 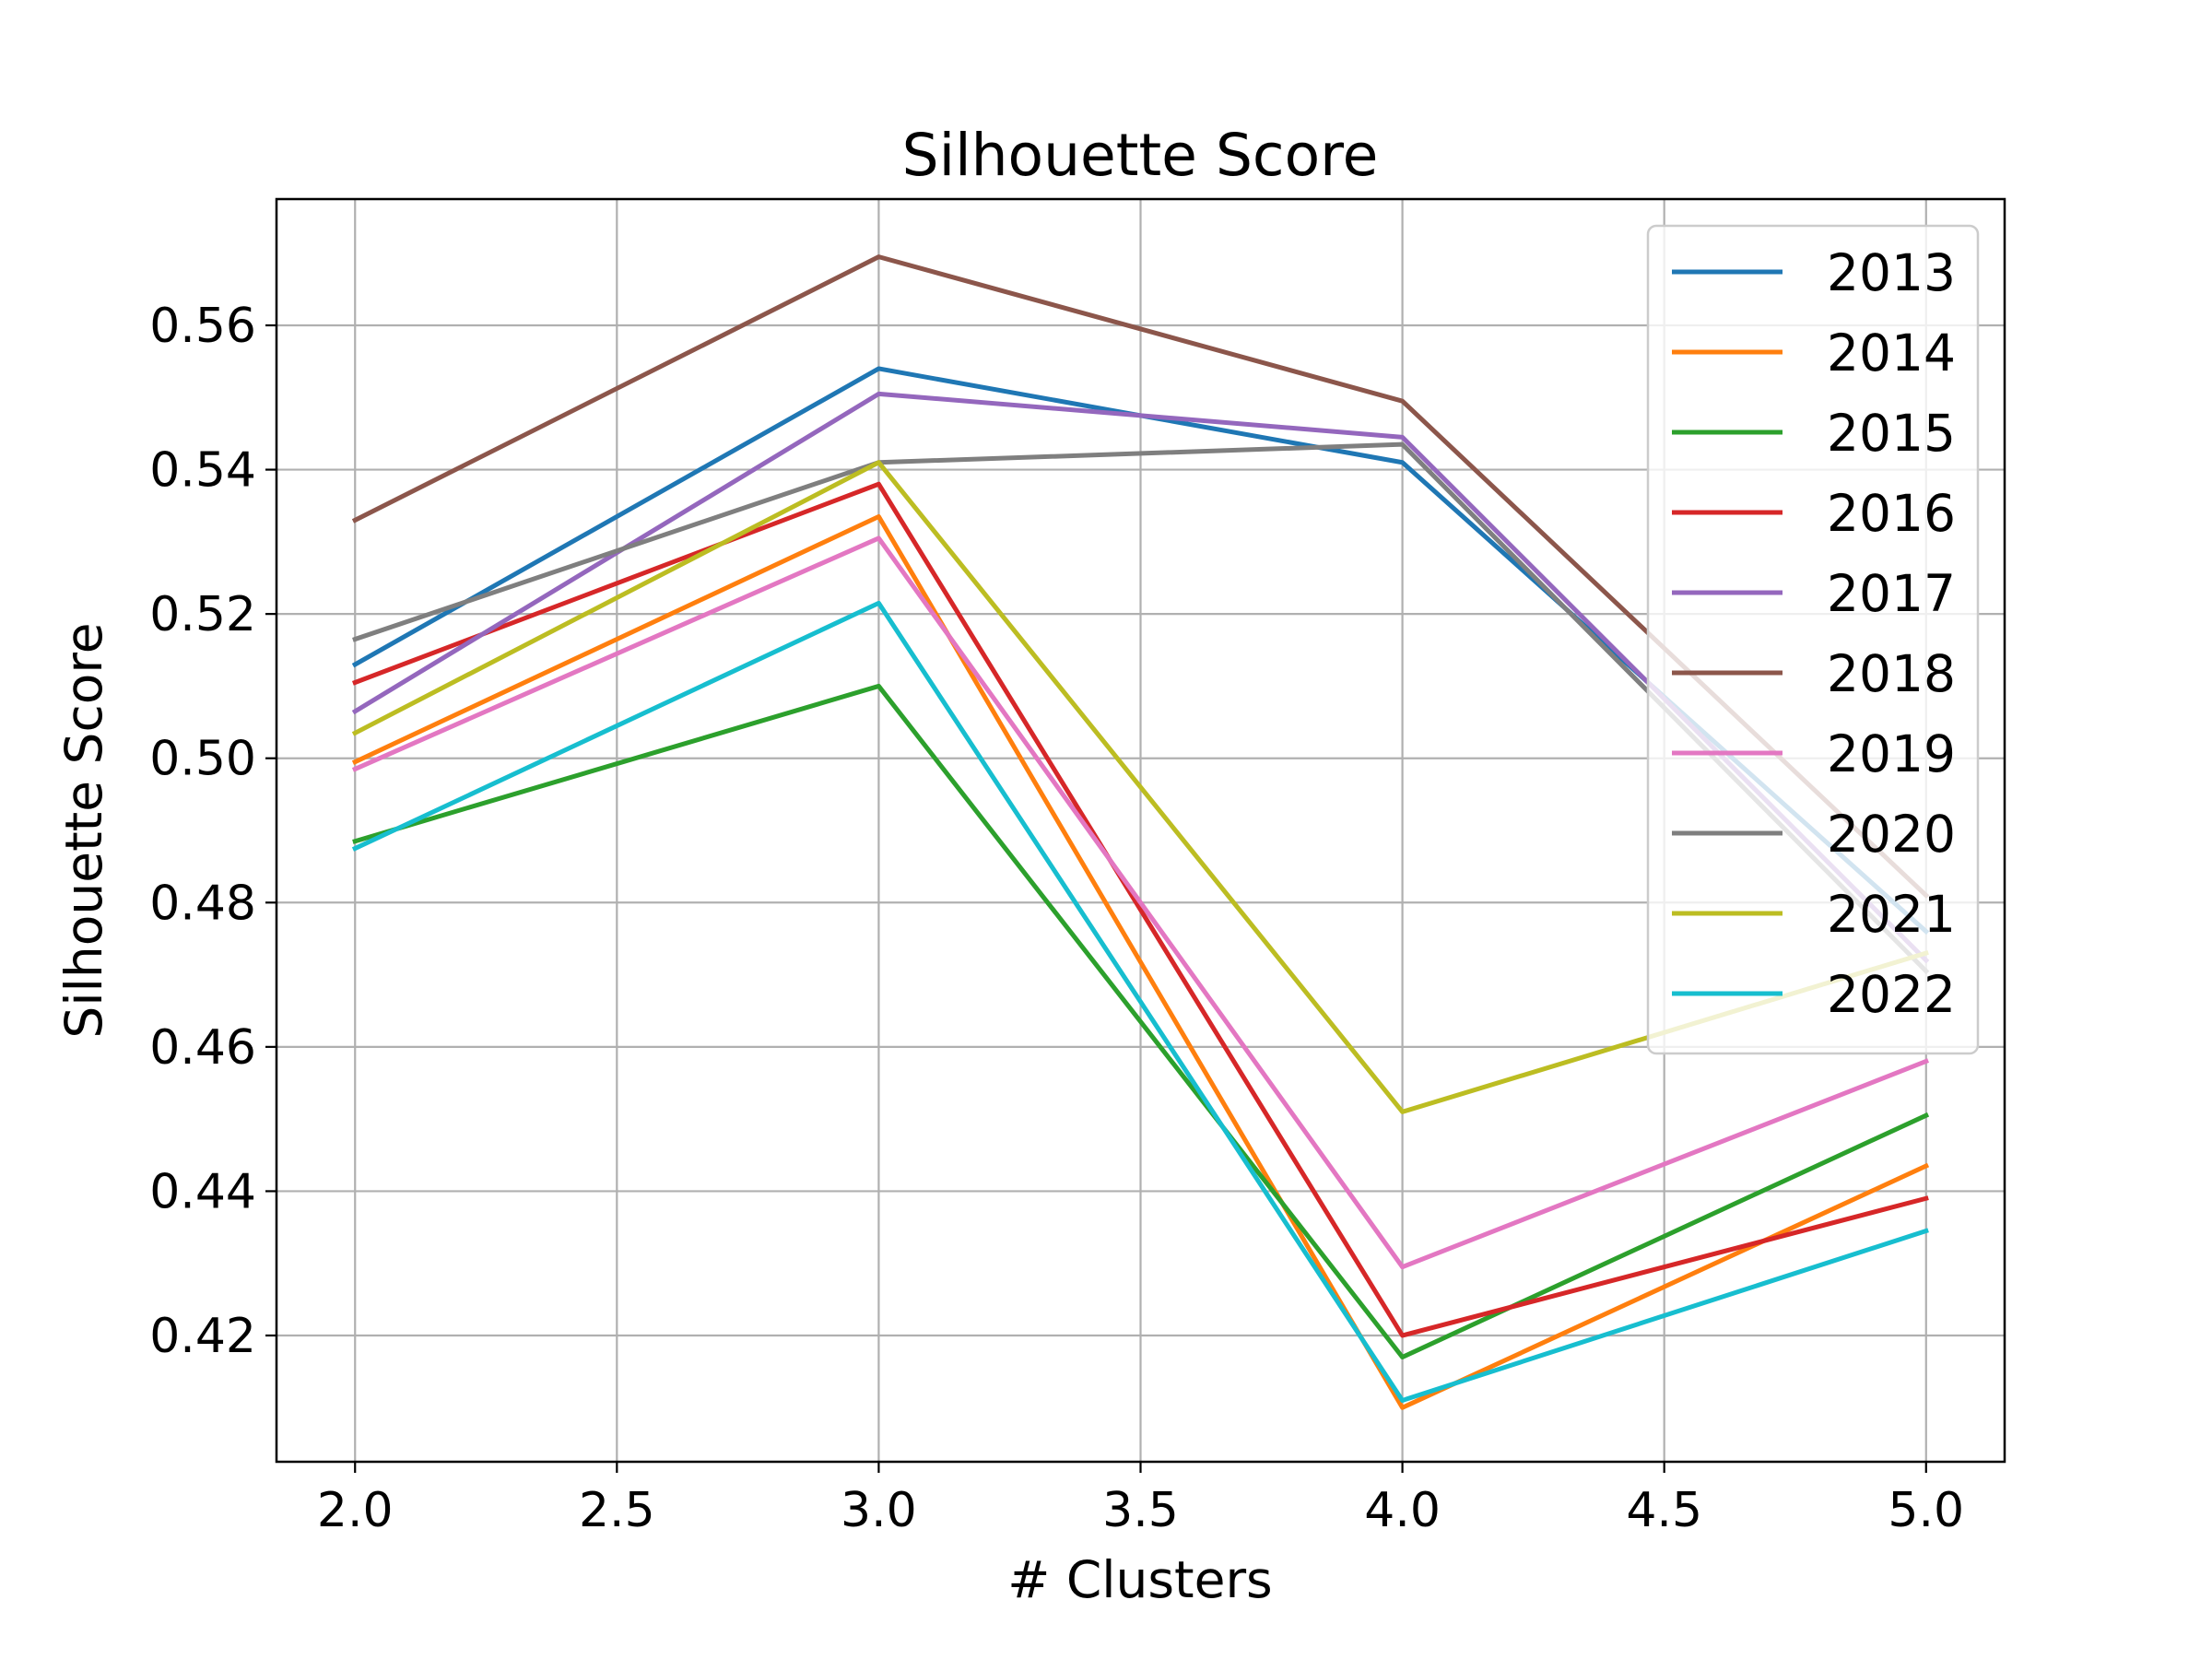 What do you see at coordinates (1926, 1510) in the screenshot?
I see `x-tick-label: 5.0` at bounding box center [1926, 1510].